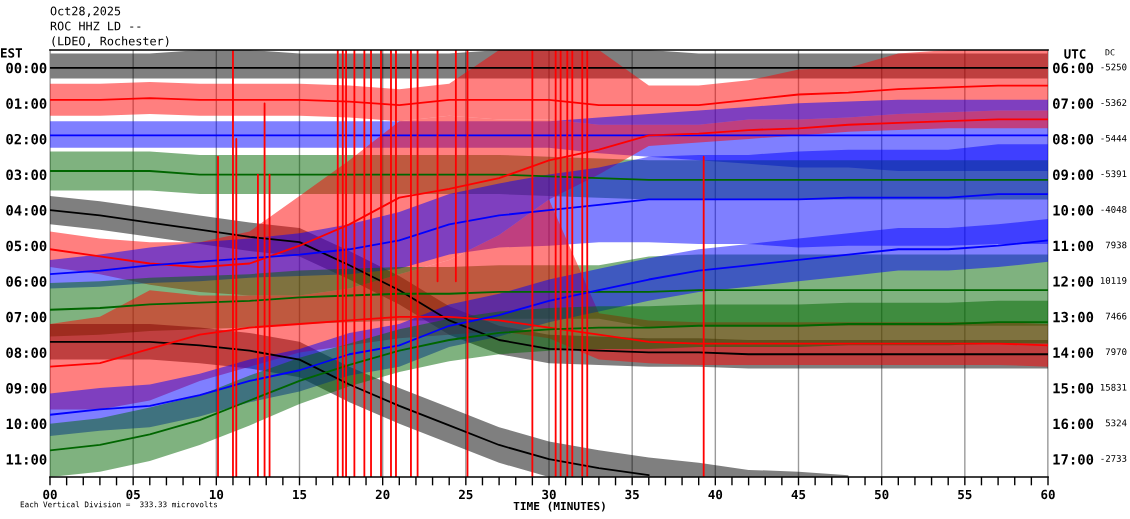 This screenshot has width=1130, height=519. Describe the element at coordinates (133, 494) in the screenshot. I see `x-tick-label: 05` at that location.